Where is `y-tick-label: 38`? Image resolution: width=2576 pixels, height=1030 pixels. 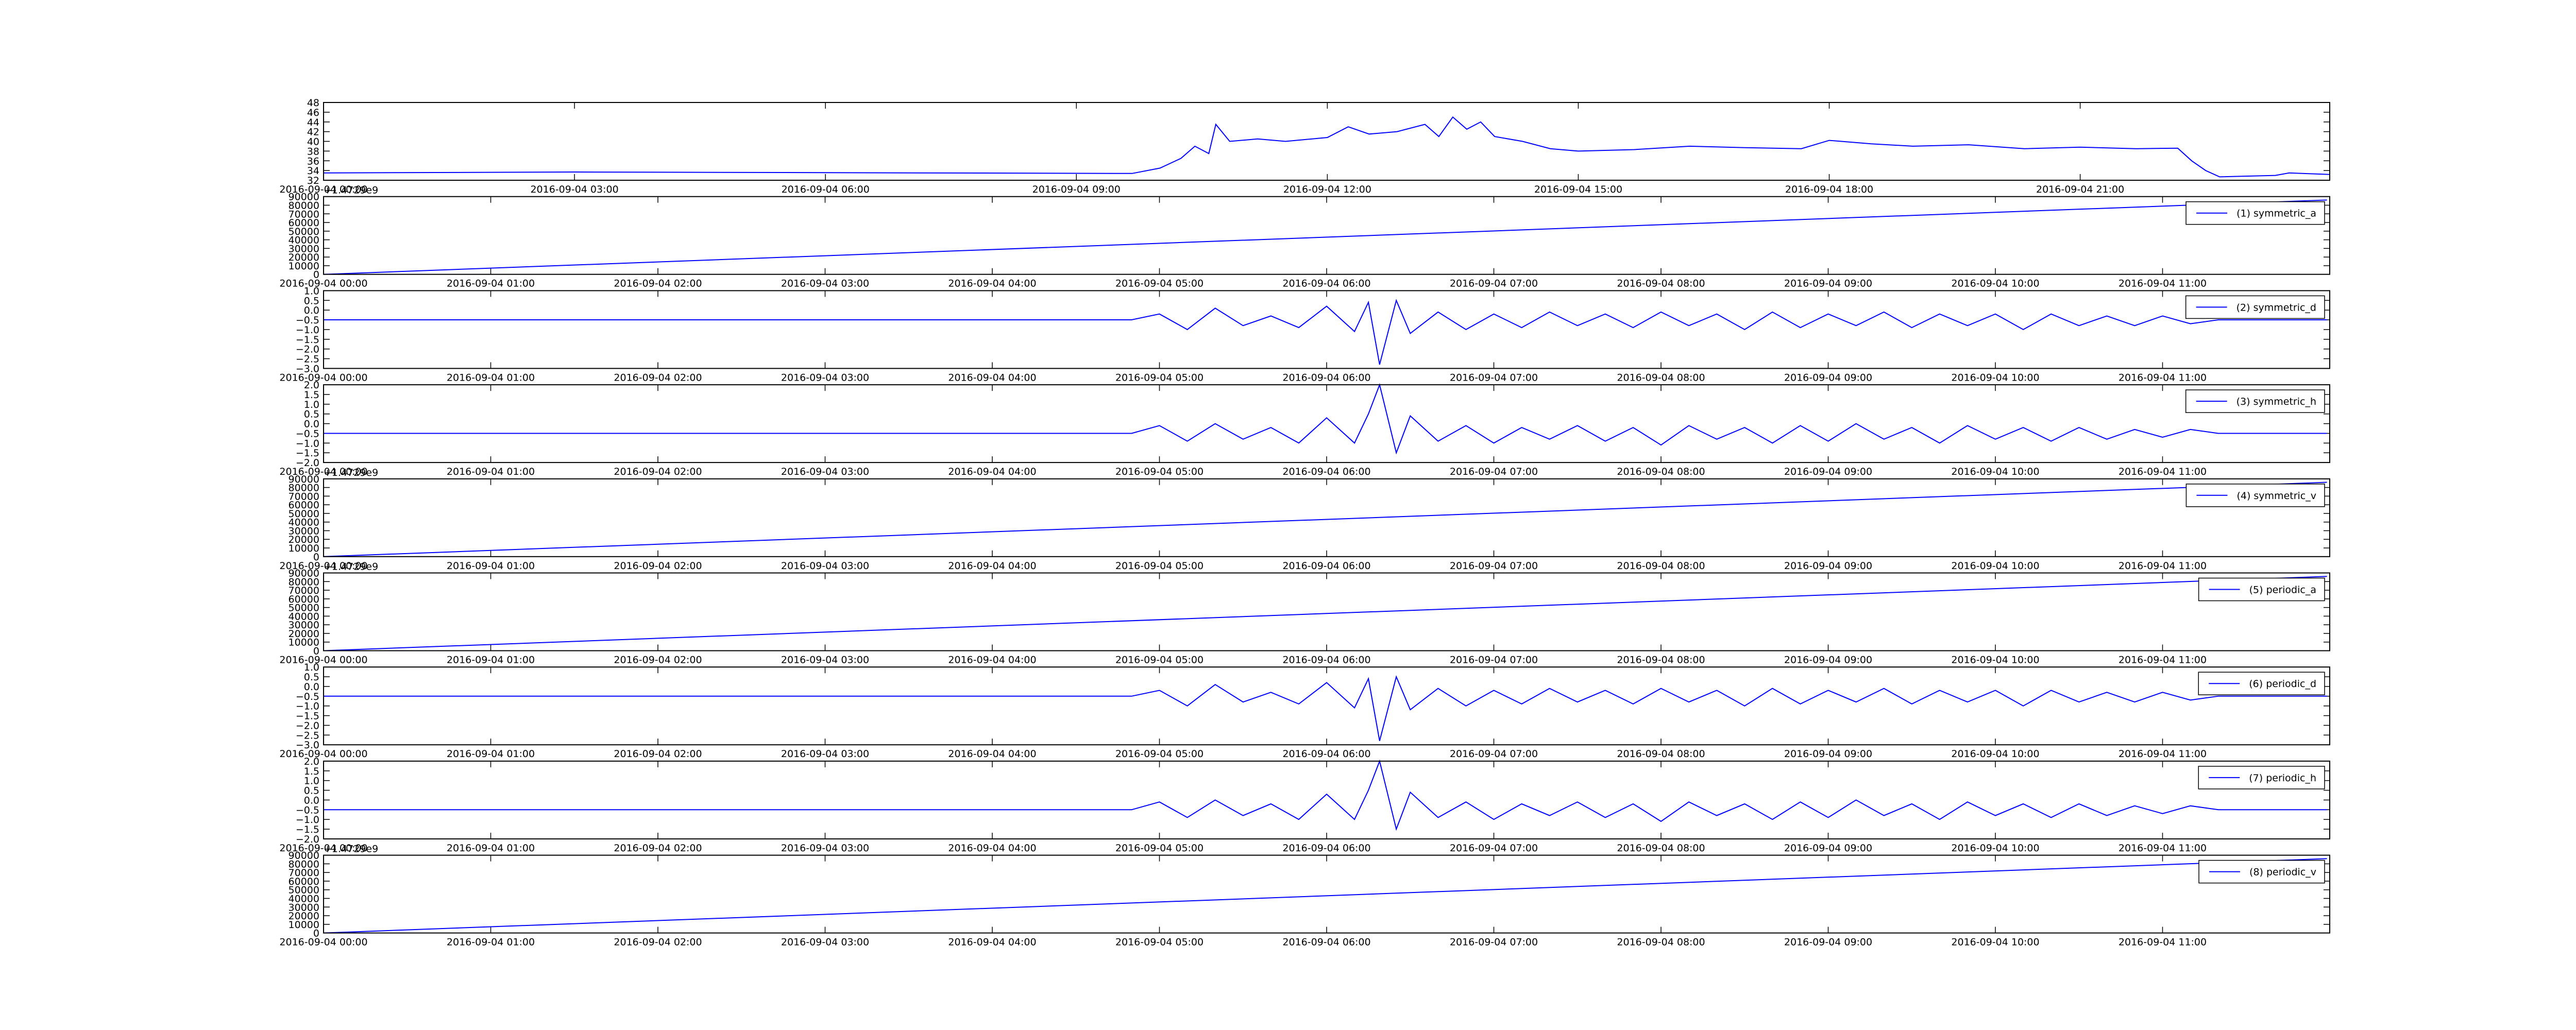
y-tick-label: 38 is located at coordinates (313, 151).